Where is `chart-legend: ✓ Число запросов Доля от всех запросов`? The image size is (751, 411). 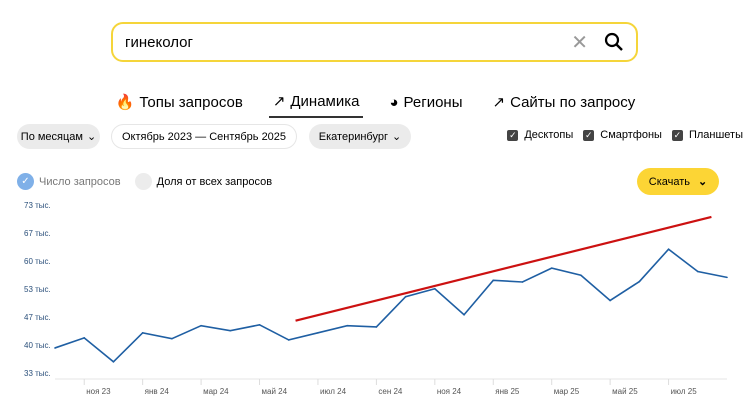
chart-legend: ✓ Число запросов Доля от всех запросов is located at coordinates (144, 181).